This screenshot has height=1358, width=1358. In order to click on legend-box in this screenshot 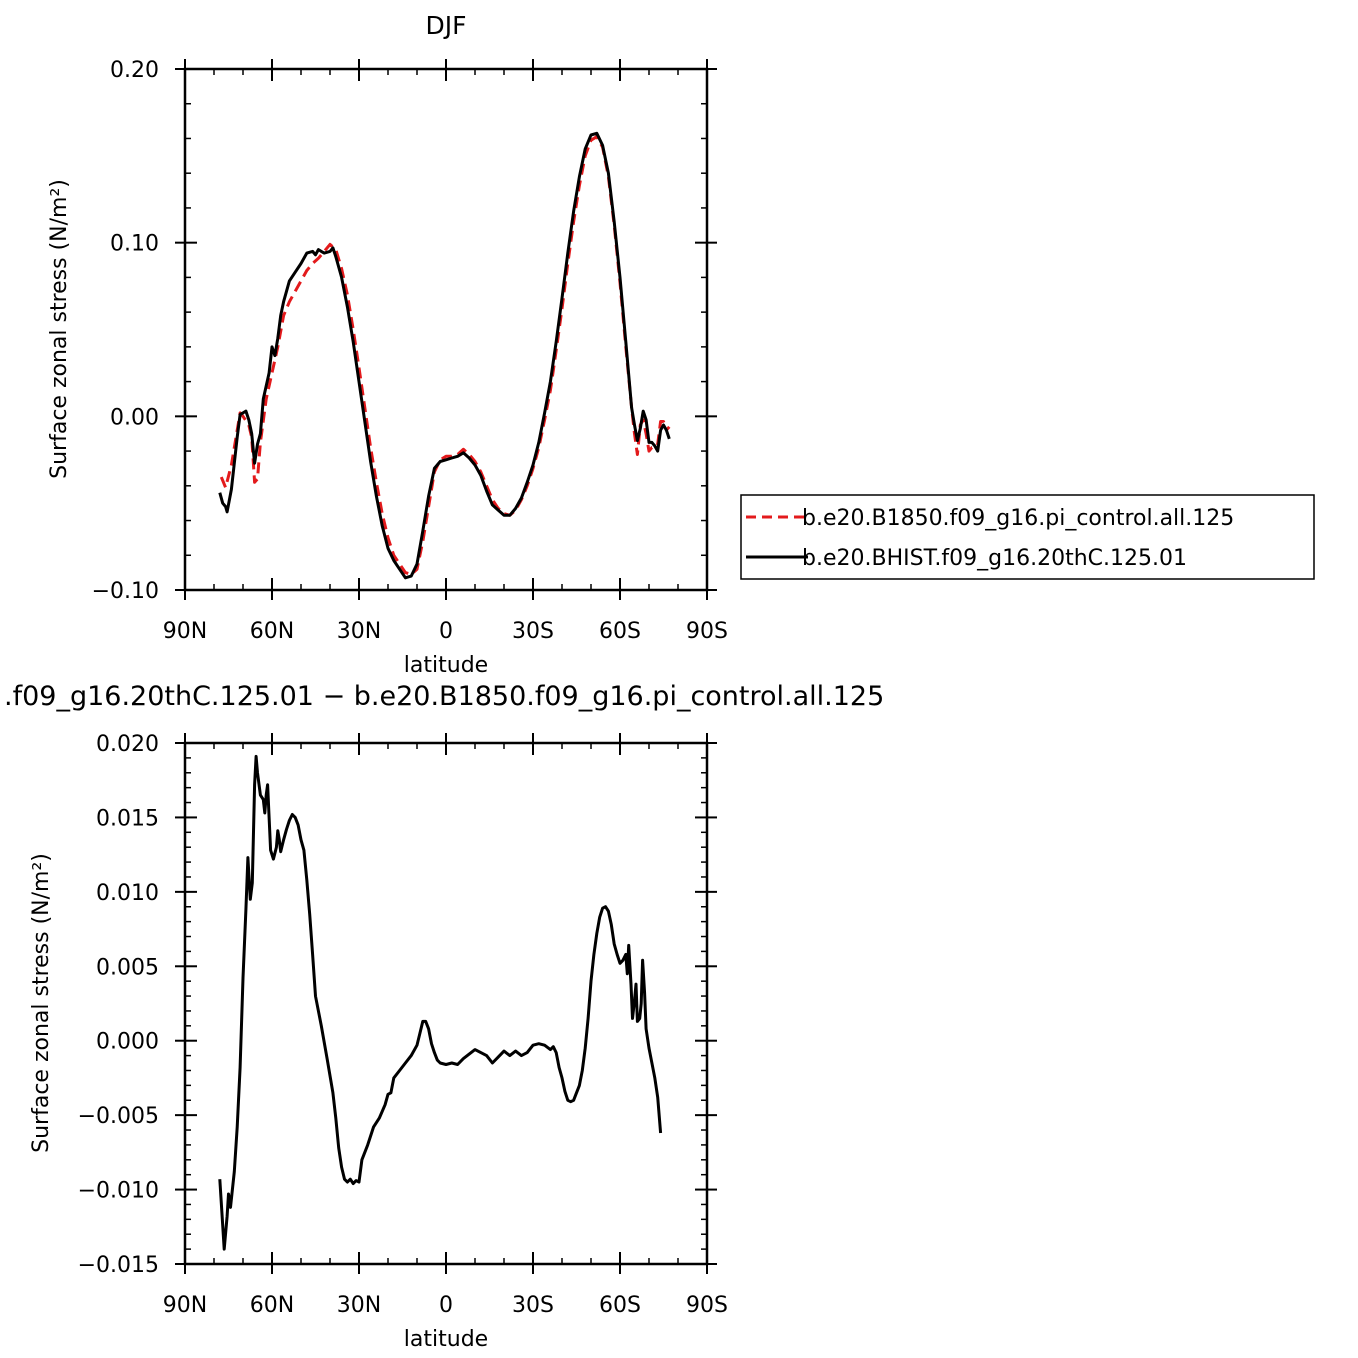, I will do `click(1027, 537)`.